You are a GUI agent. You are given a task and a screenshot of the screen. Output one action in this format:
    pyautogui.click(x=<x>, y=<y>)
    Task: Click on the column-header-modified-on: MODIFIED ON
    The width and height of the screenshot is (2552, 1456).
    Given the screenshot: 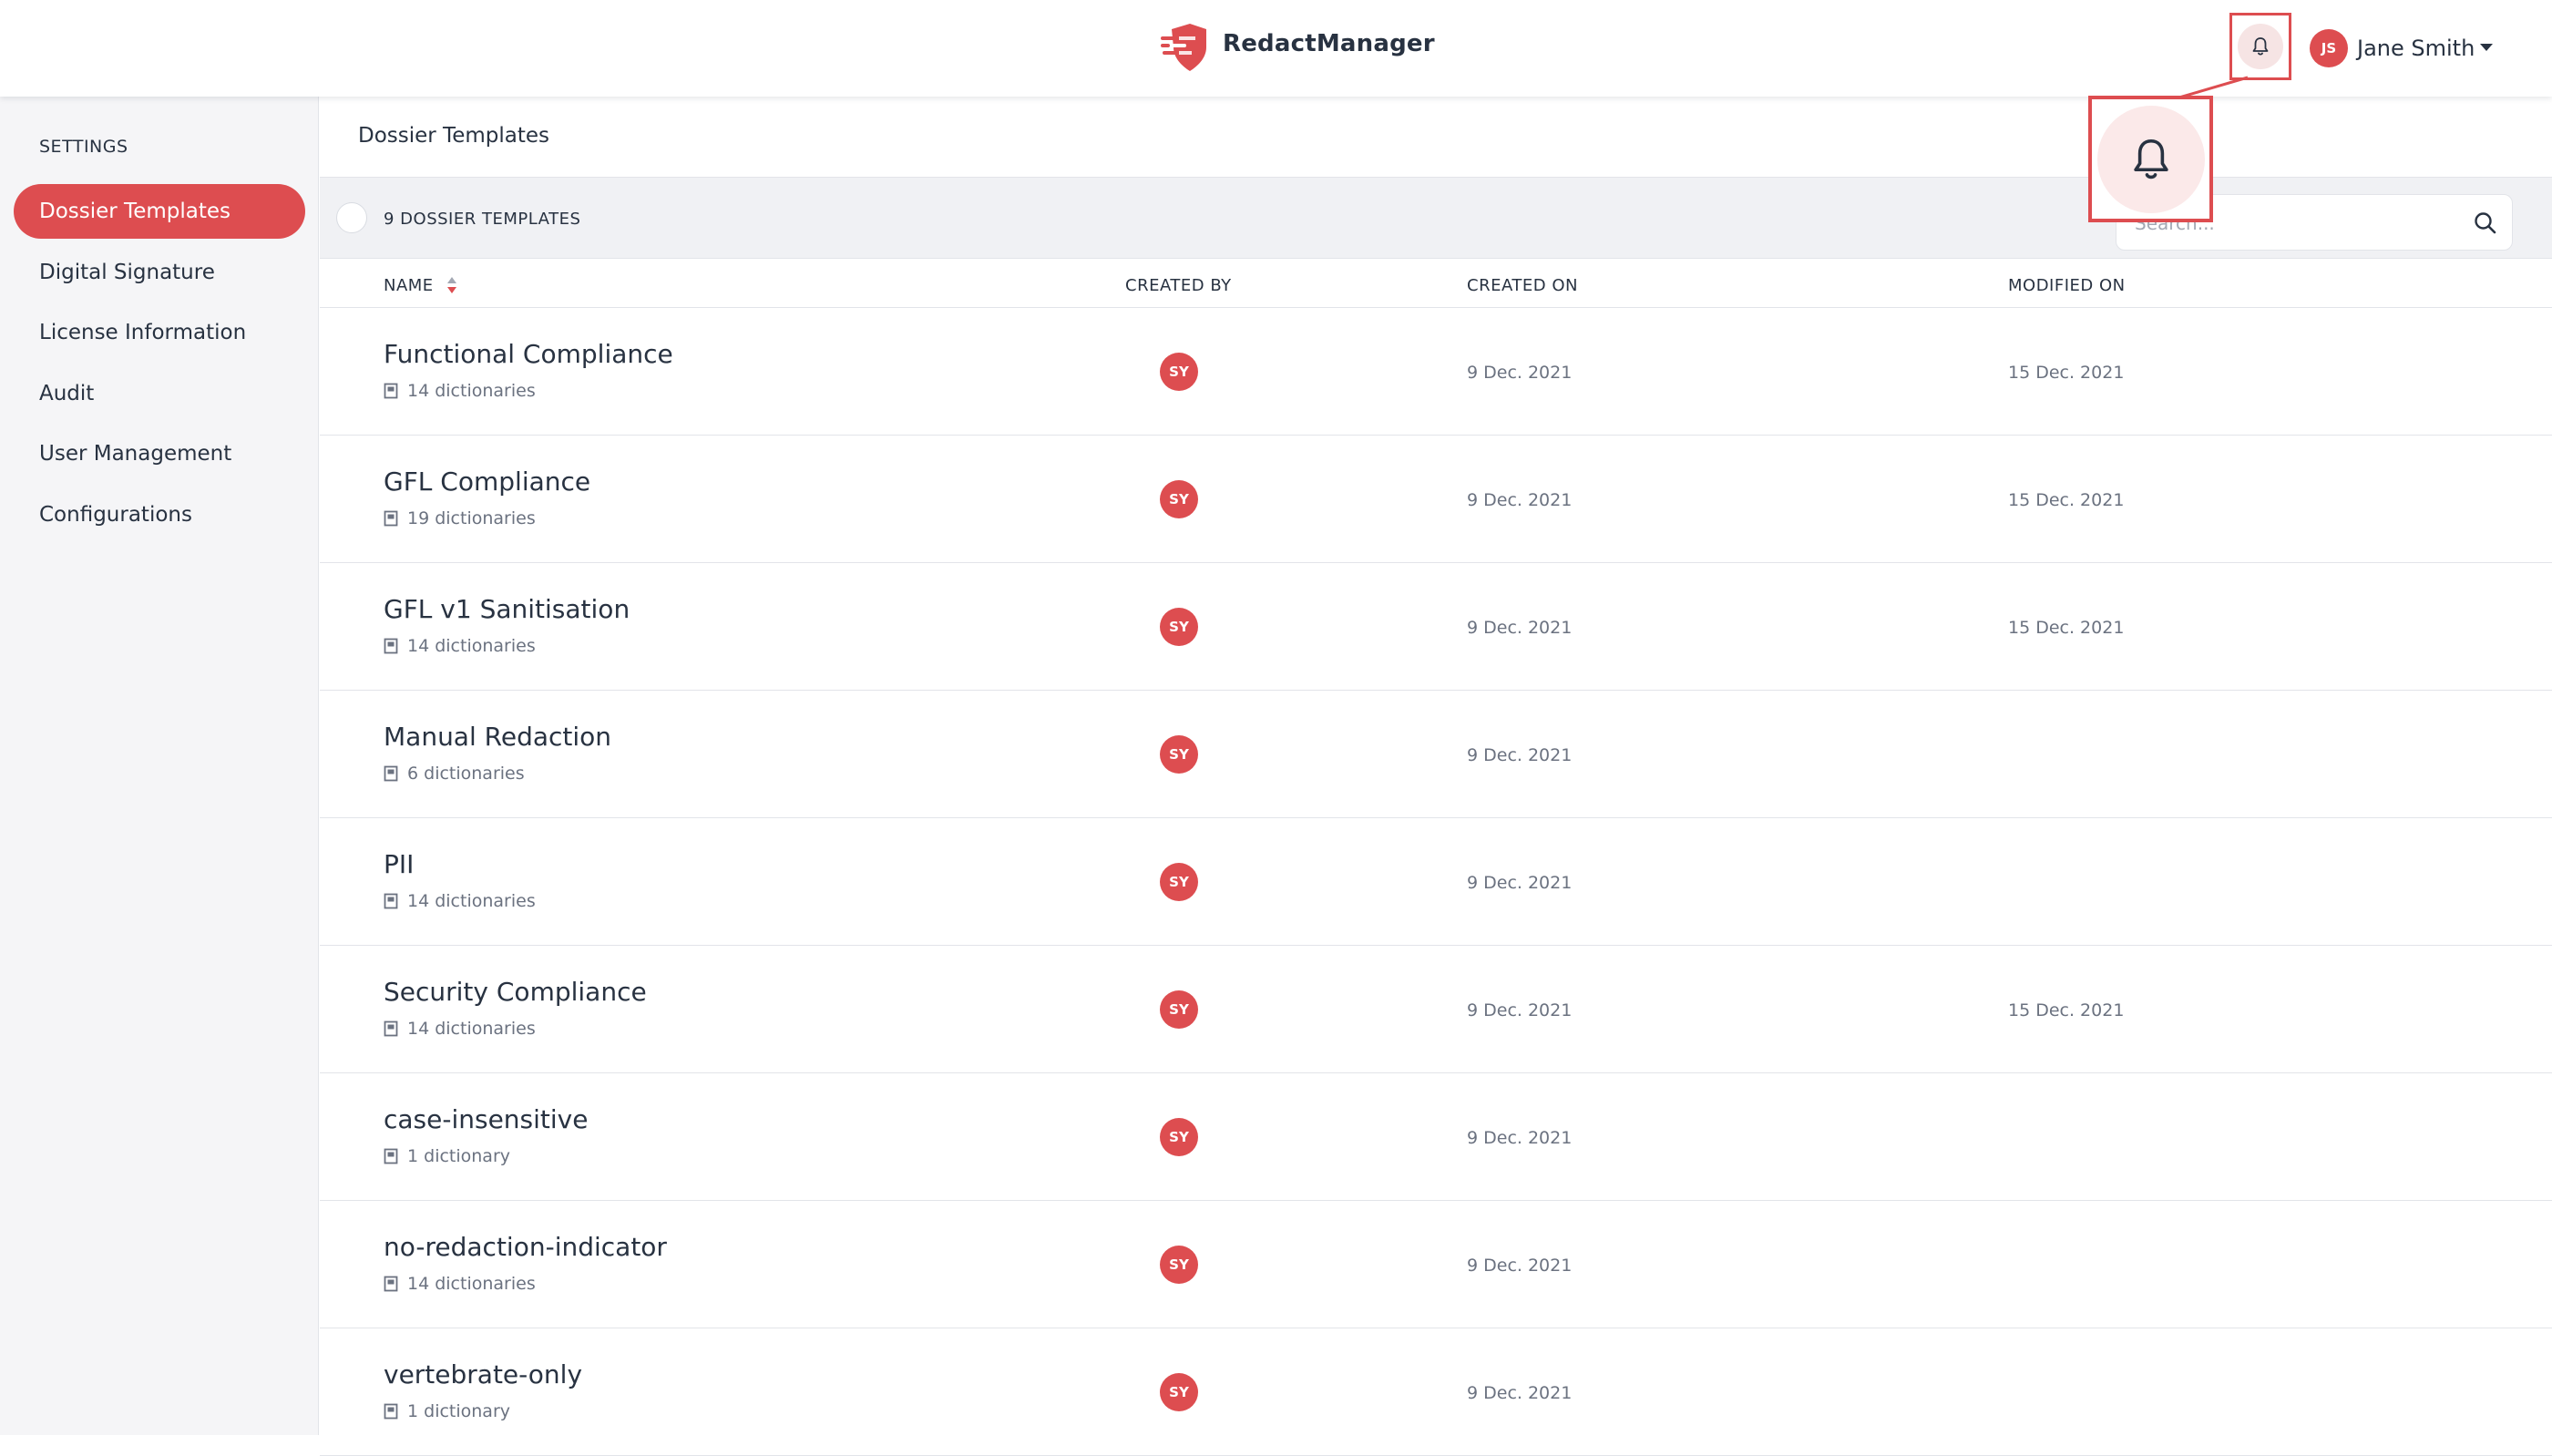 What is the action you would take?
    pyautogui.click(x=2067, y=286)
    